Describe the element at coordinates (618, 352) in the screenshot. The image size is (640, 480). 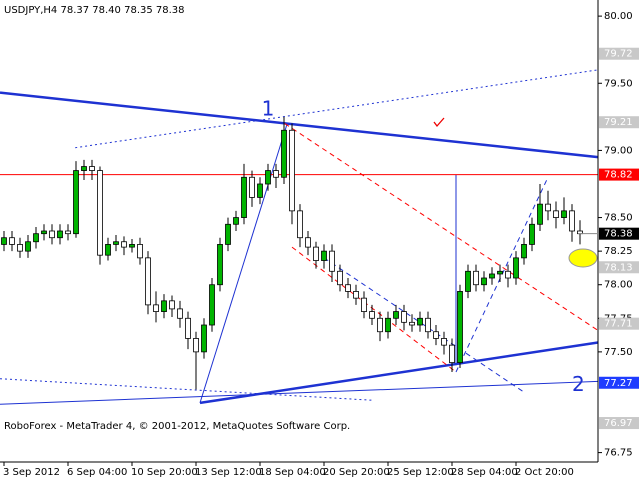
I see `y-tick-label: 77.50` at that location.